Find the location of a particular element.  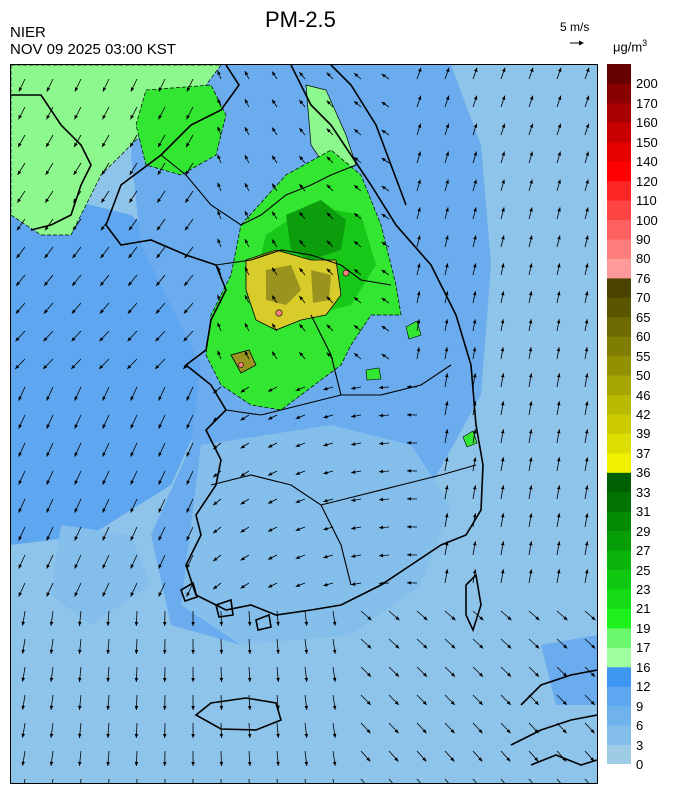

colorbar-tick-label: 46 is located at coordinates (643, 395).